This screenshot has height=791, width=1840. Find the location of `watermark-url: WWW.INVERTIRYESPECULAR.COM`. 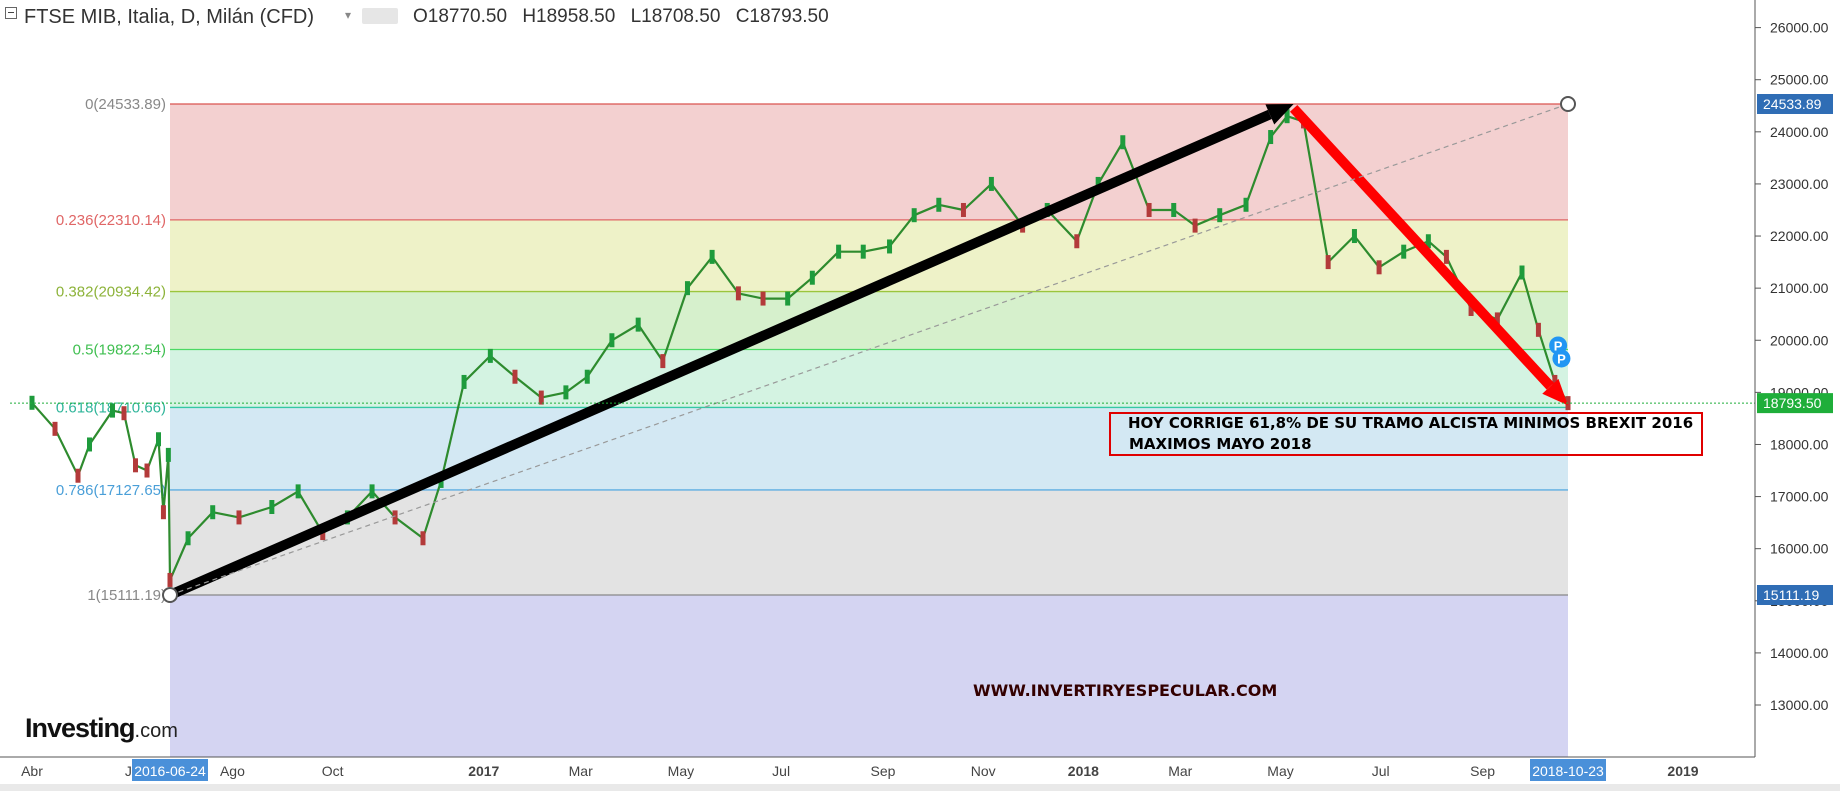

watermark-url: WWW.INVERTIRYESPECULAR.COM is located at coordinates (1125, 690).